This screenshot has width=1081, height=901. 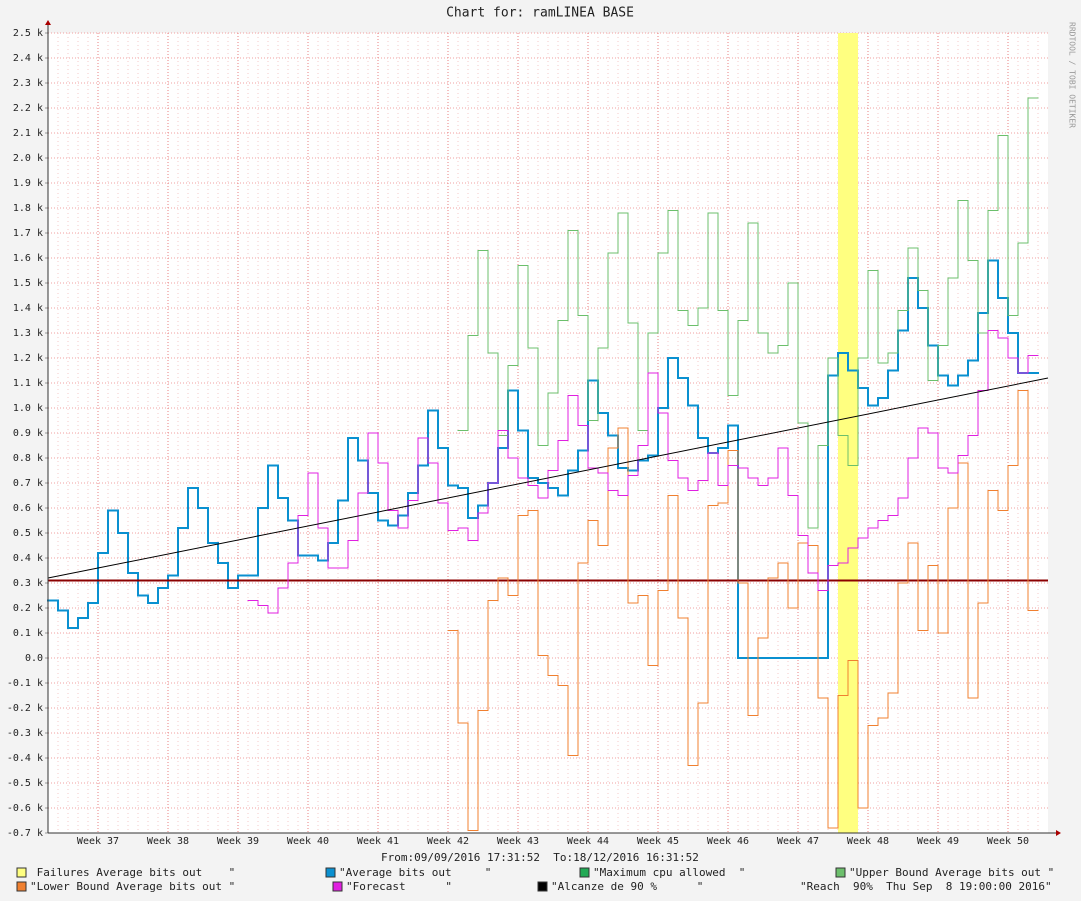 I want to click on y-tick-label: 0.8 k, so click(x=28, y=458).